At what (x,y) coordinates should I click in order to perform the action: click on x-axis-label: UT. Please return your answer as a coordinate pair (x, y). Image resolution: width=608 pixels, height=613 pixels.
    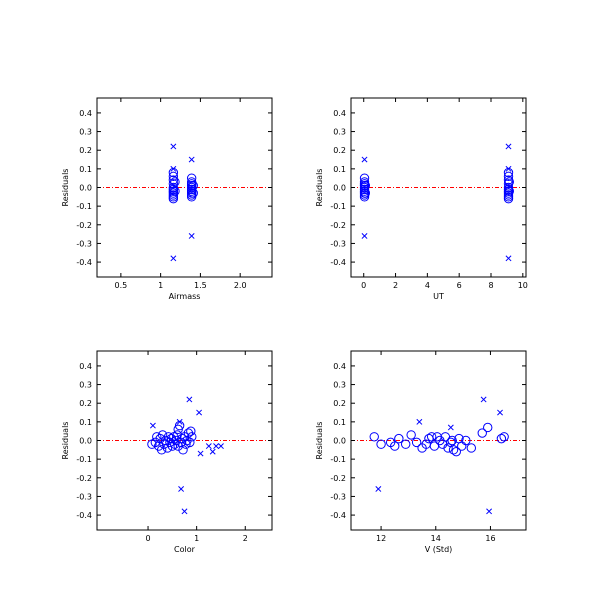
    Looking at the image, I should click on (438, 296).